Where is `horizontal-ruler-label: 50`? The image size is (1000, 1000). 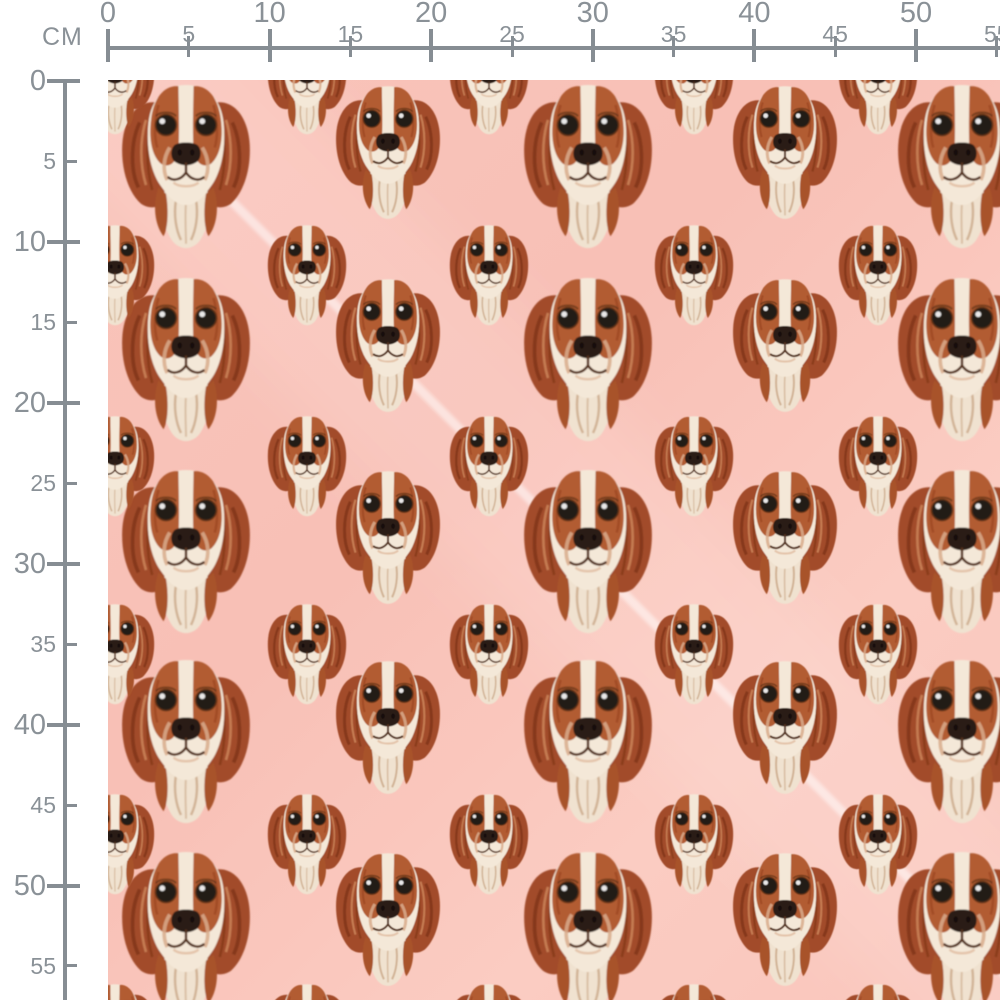 horizontal-ruler-label: 50 is located at coordinates (916, 14).